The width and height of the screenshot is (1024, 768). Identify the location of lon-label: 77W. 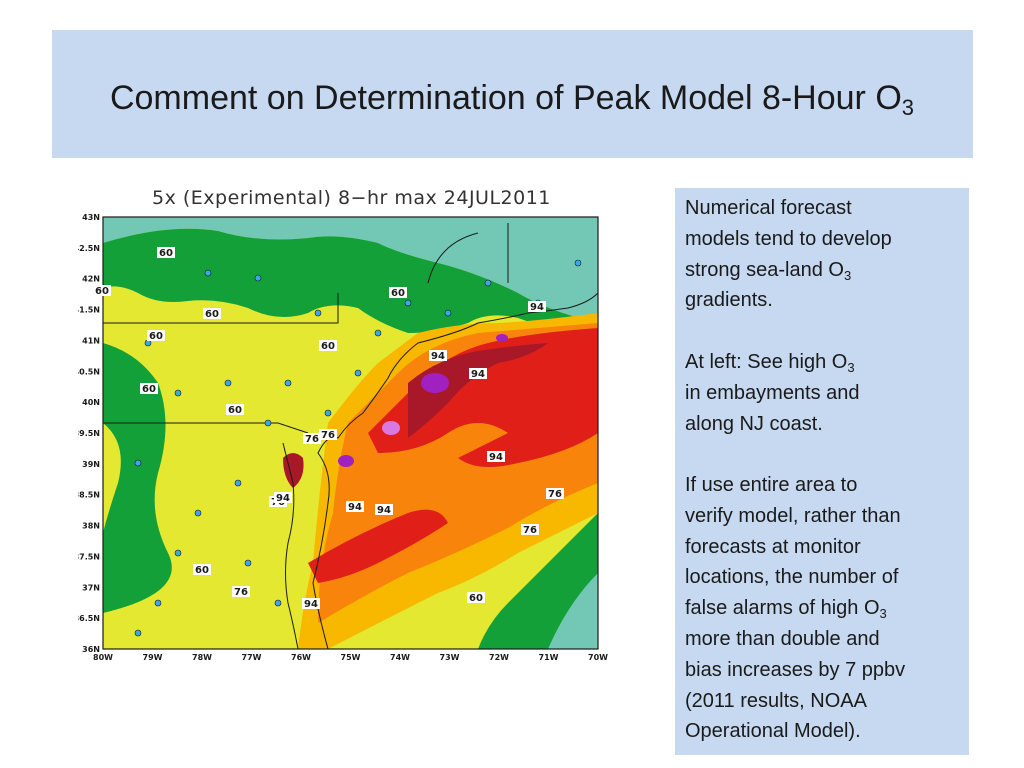
(252, 657).